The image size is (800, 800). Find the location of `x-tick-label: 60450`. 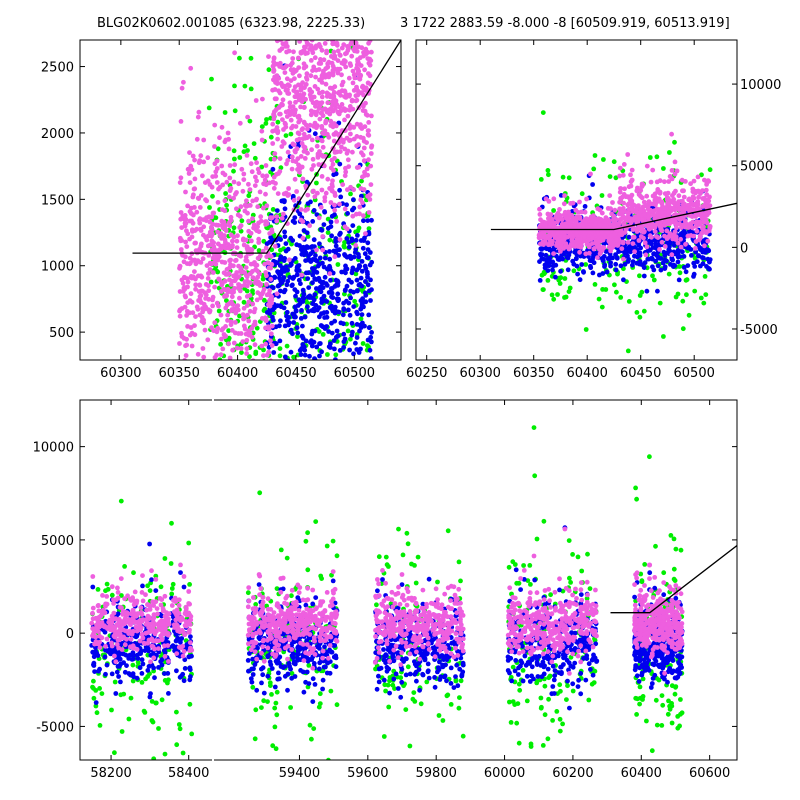

x-tick-label: 60450 is located at coordinates (640, 373).